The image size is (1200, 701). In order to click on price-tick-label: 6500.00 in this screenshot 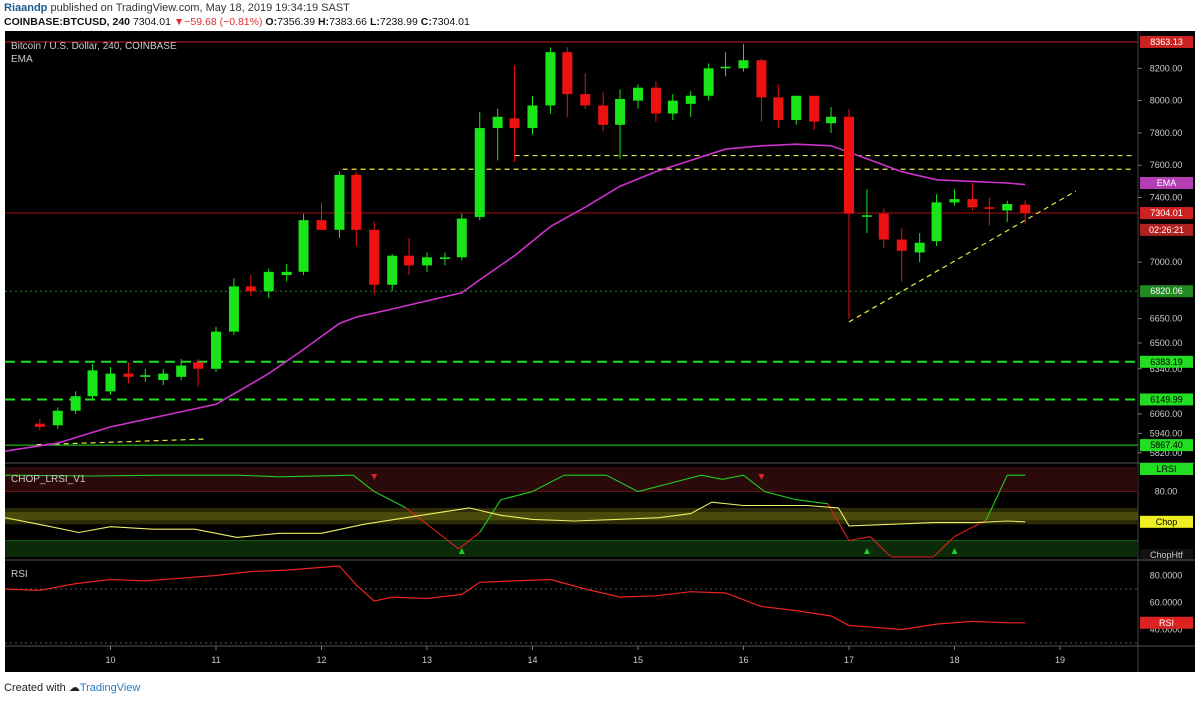, I will do `click(1166, 343)`.